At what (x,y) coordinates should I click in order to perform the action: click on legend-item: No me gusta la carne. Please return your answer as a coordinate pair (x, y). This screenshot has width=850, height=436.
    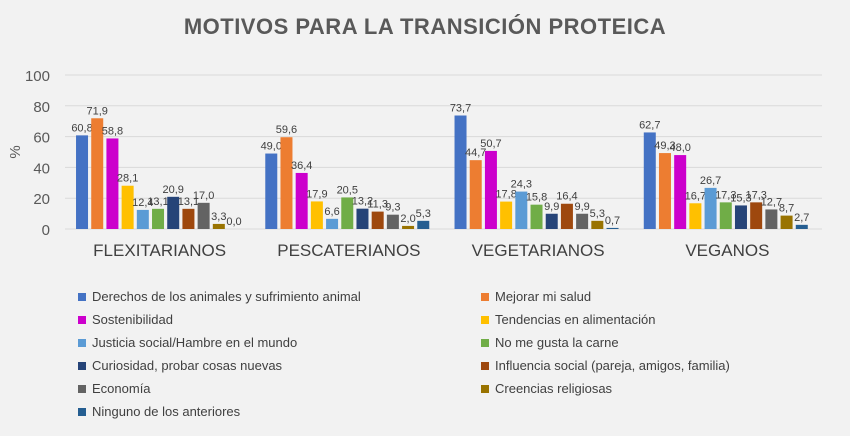
    Looking at the image, I should click on (550, 342).